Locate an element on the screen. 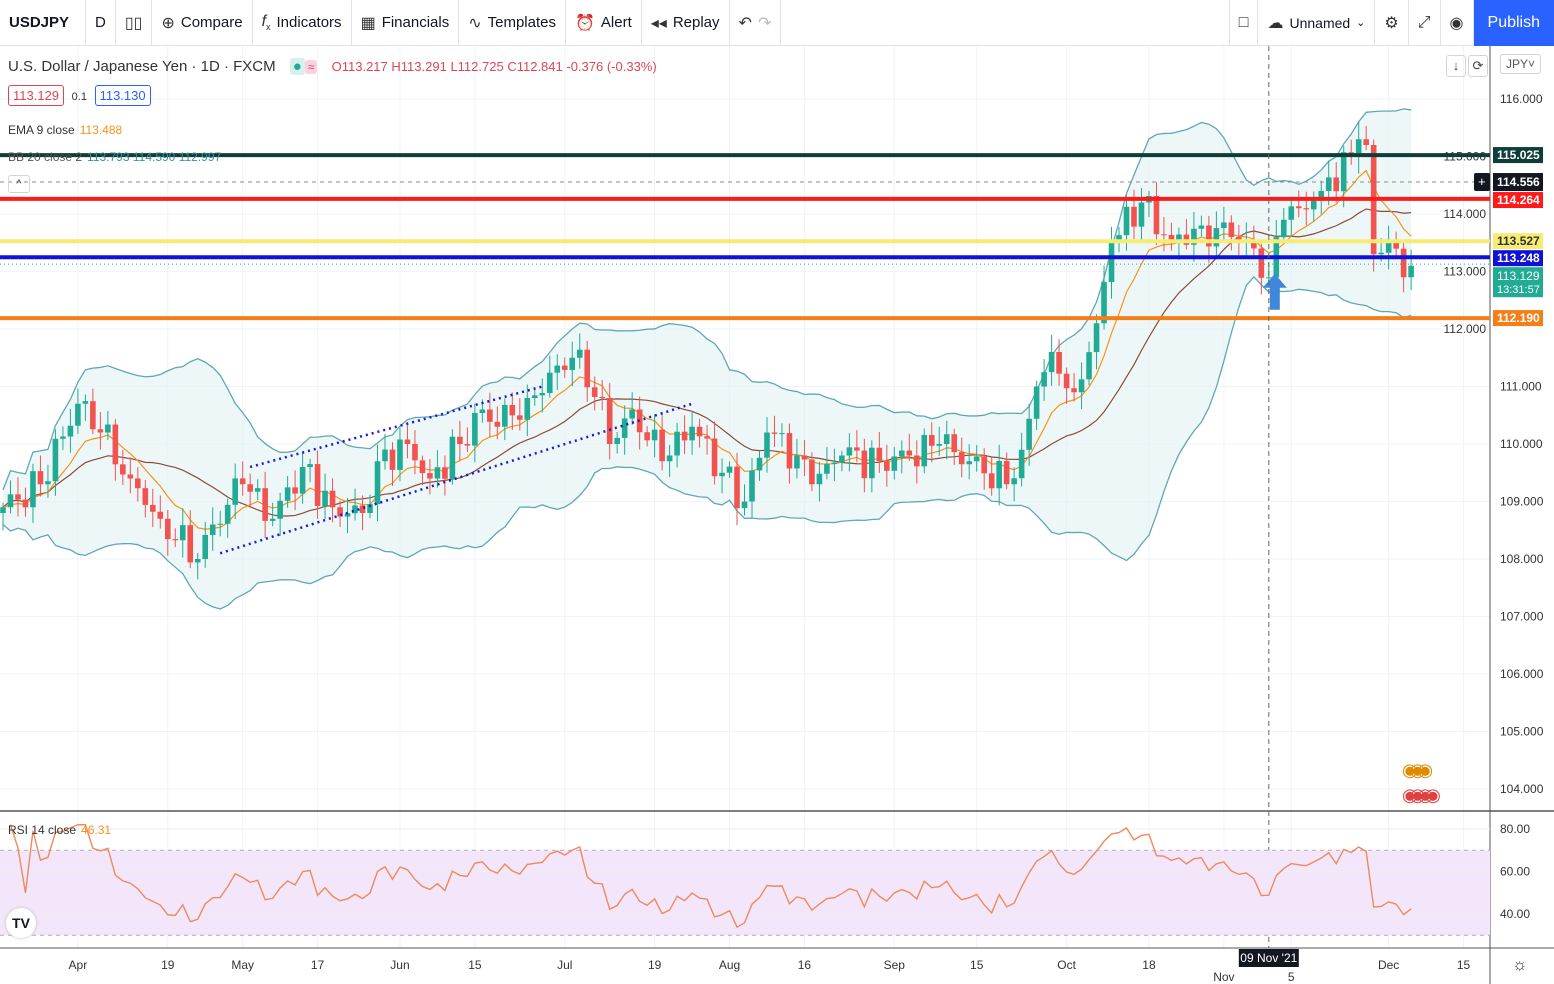  interval-button: D is located at coordinates (101, 23).